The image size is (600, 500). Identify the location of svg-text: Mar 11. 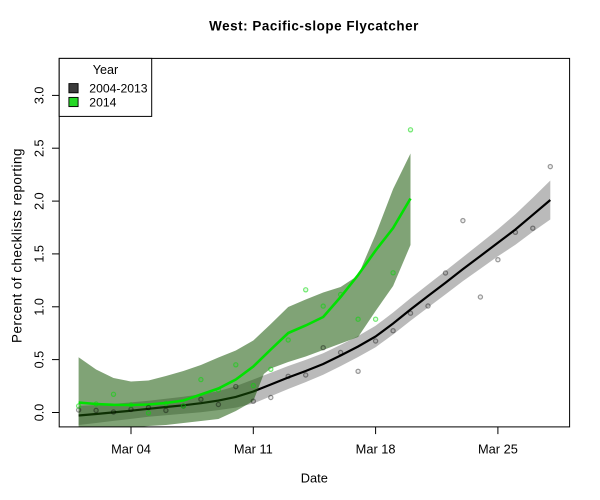
(253, 448).